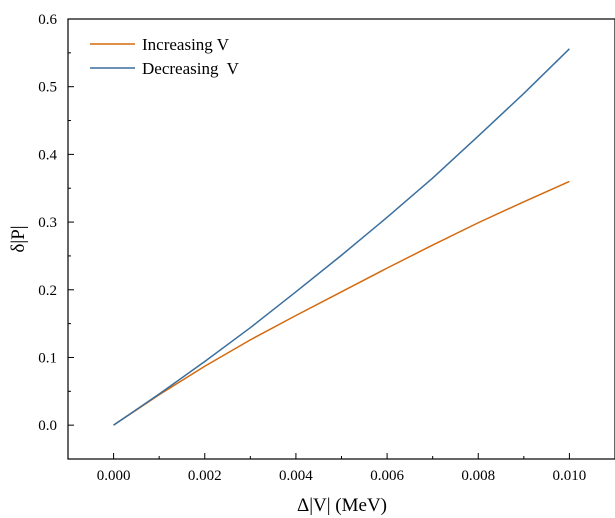  Describe the element at coordinates (47, 358) in the screenshot. I see `y-tick-label: 0.1` at that location.